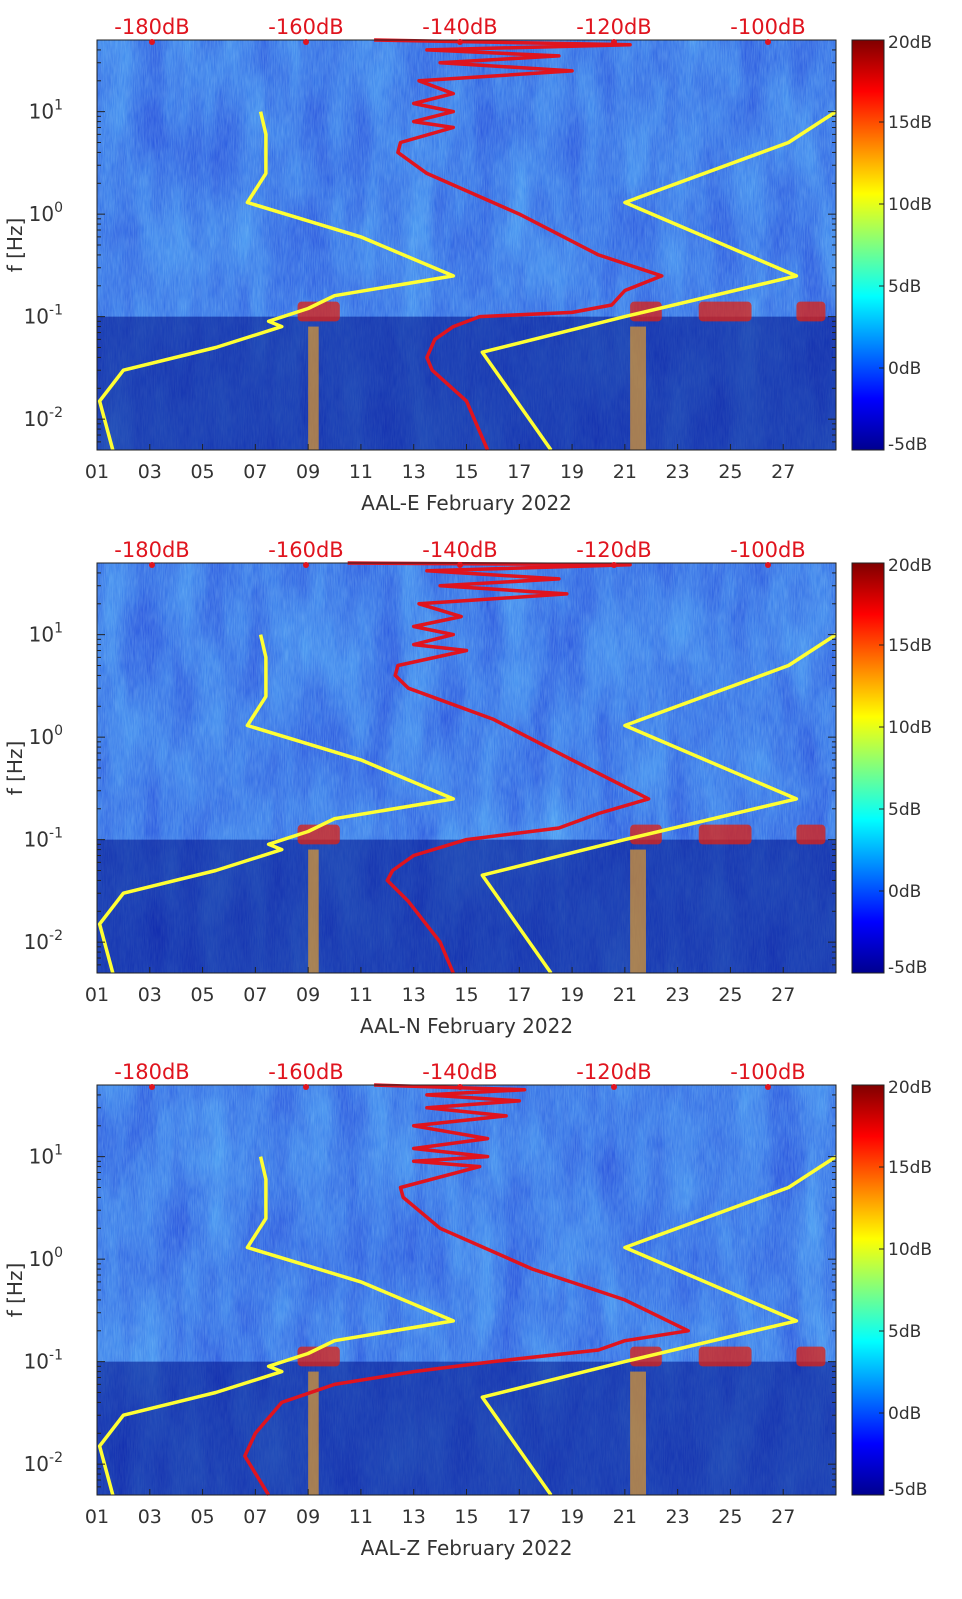 The height and width of the screenshot is (1599, 962). Describe the element at coordinates (572, 472) in the screenshot. I see `x-tick-label: 19` at that location.